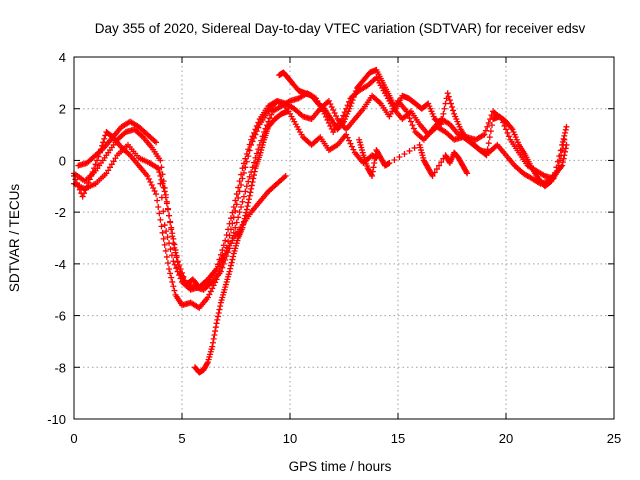 The height and width of the screenshot is (480, 640). Describe the element at coordinates (60, 316) in the screenshot. I see `y-tick-label: -6` at that location.